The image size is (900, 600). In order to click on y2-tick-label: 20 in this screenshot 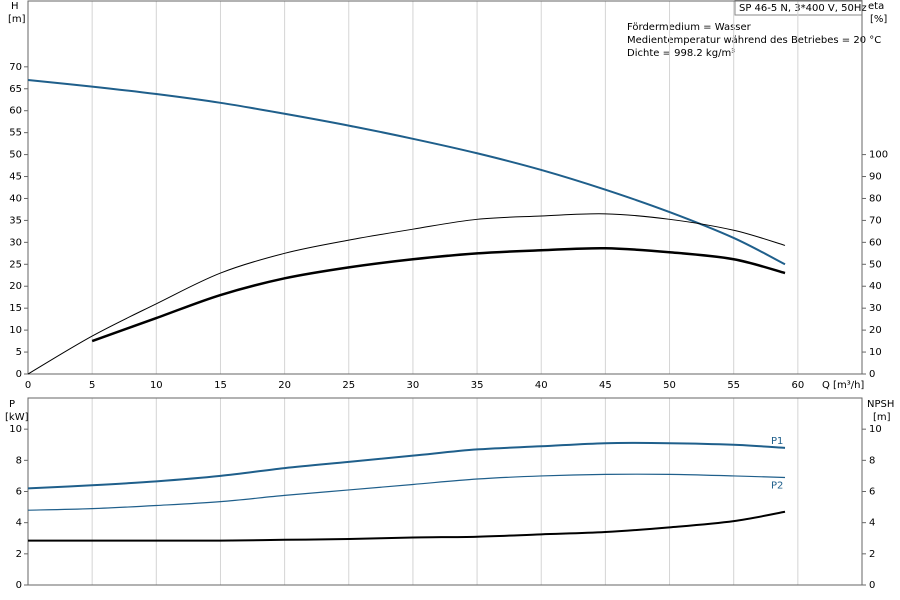, I will do `click(875, 330)`.